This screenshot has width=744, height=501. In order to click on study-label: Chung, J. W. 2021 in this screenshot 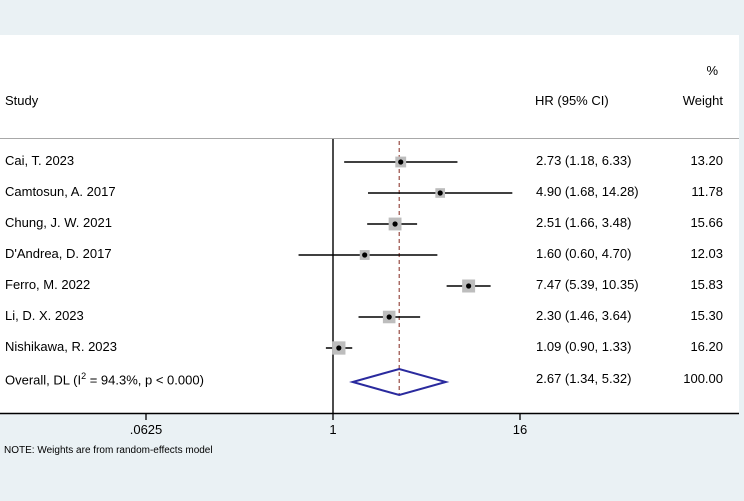, I will do `click(58, 222)`.